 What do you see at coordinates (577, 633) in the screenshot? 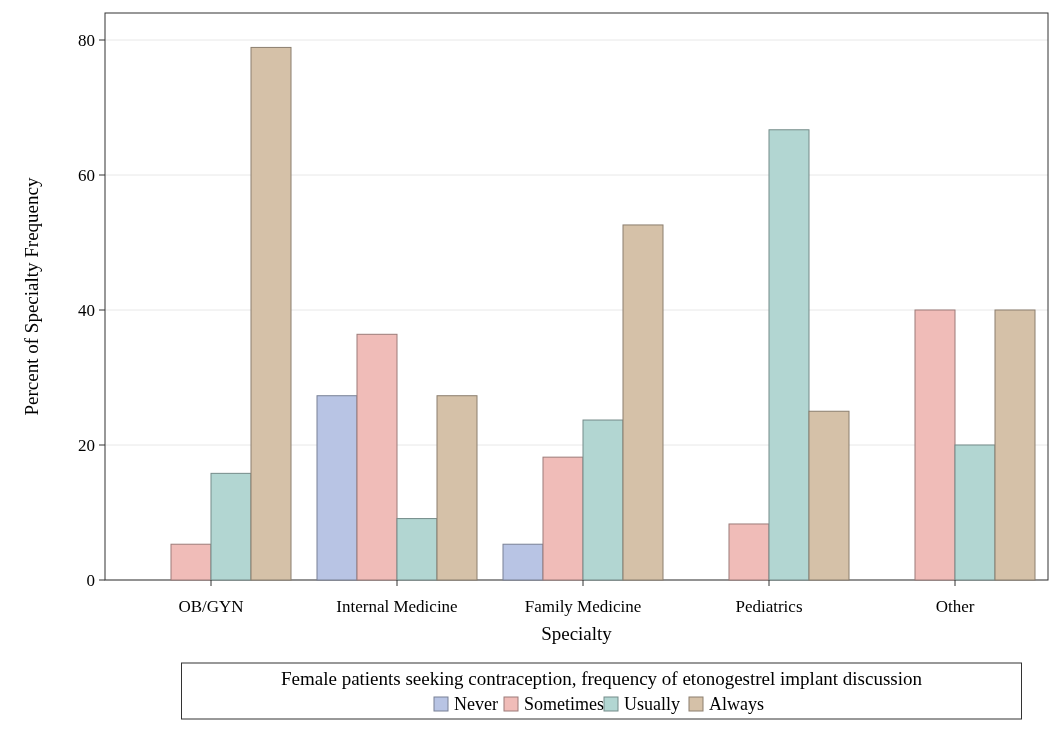
I see `x-axis-title: Specialty` at bounding box center [577, 633].